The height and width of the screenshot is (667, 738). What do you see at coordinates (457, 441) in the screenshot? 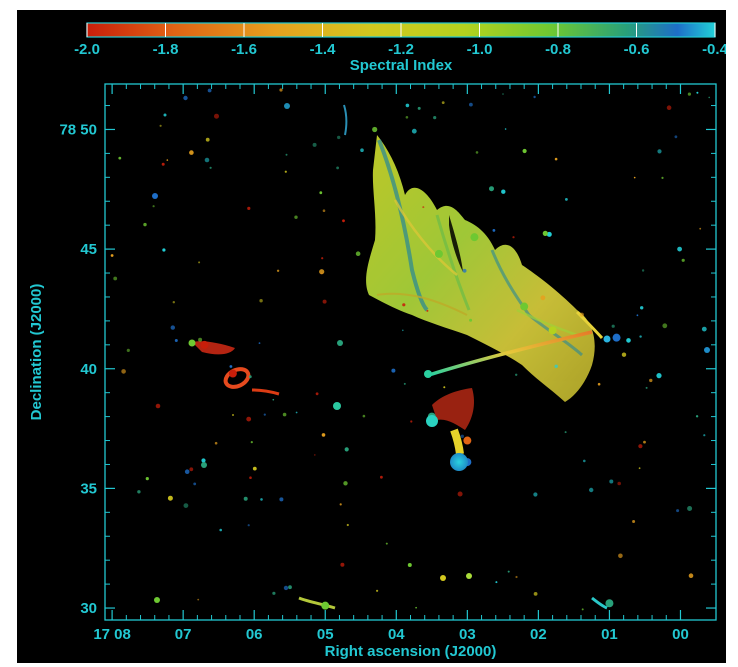
I see `yellow-tail-center` at bounding box center [457, 441].